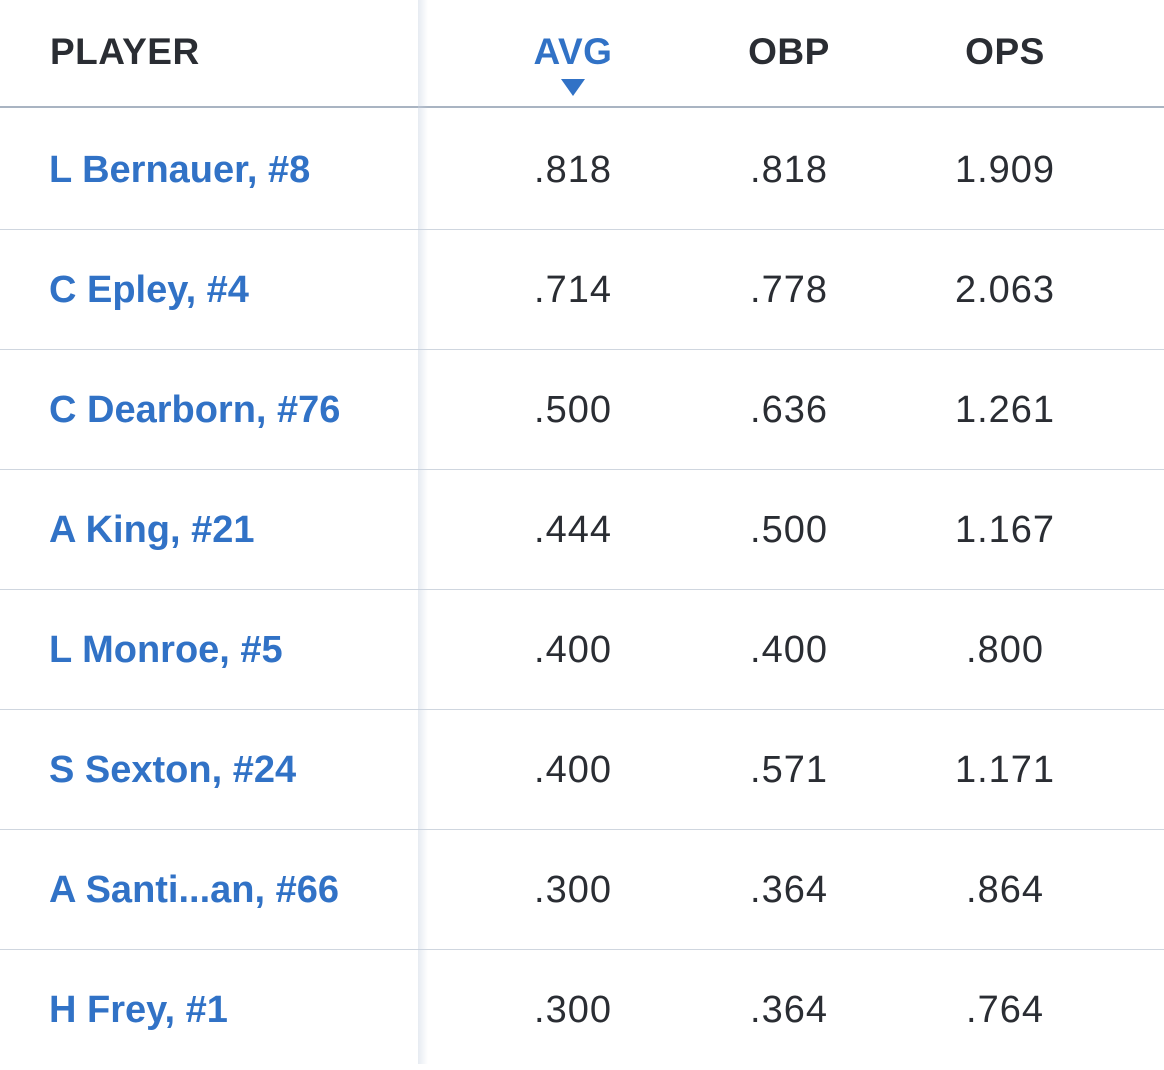 The image size is (1164, 1070). Describe the element at coordinates (1005, 410) in the screenshot. I see `ops-value: 1.261` at that location.